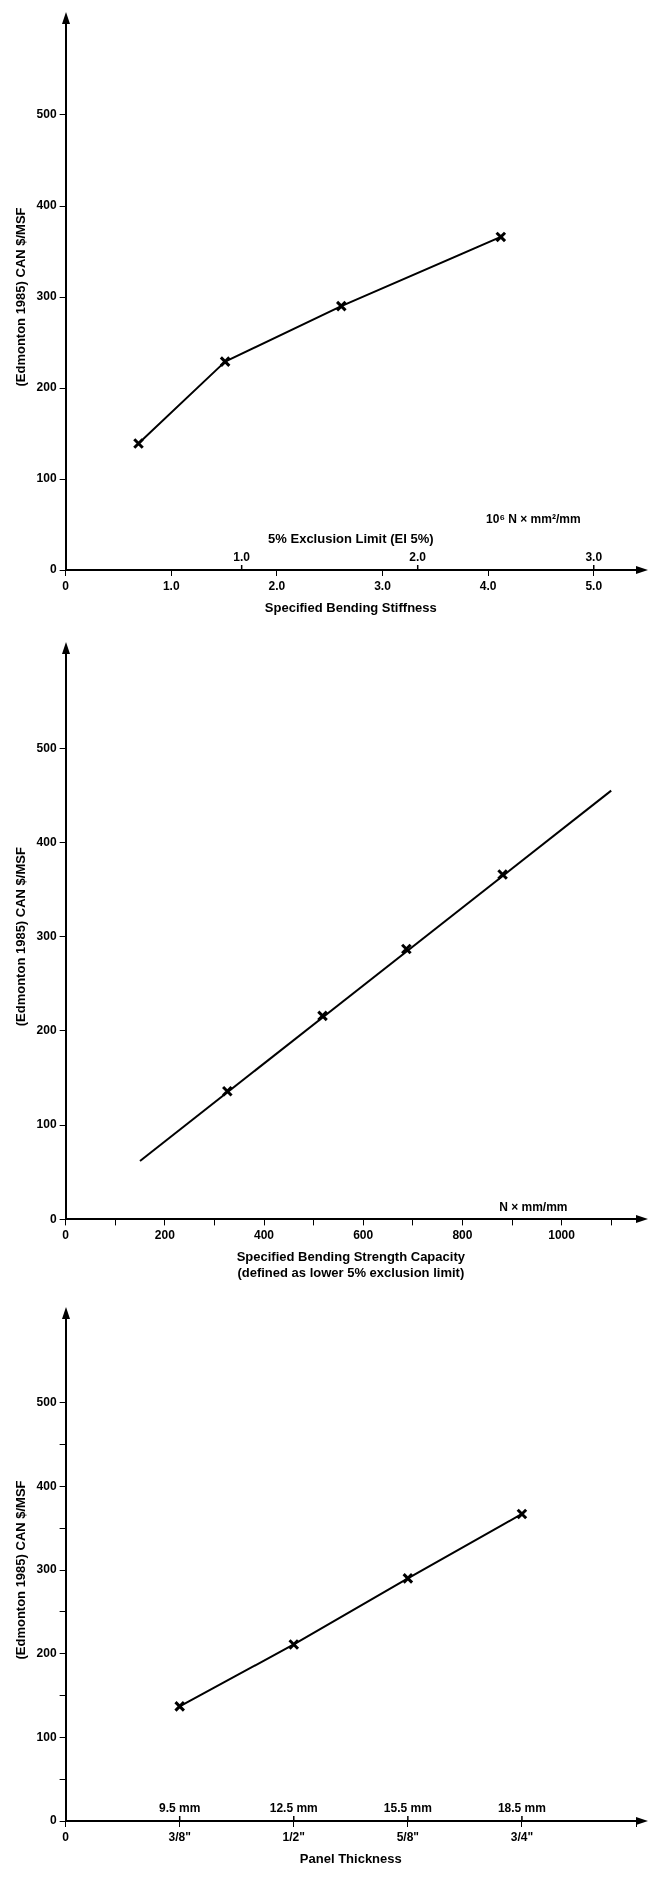 The height and width of the screenshot is (1881, 670). Describe the element at coordinates (277, 585) in the screenshot. I see `x-tick-label: 2.0` at that location.